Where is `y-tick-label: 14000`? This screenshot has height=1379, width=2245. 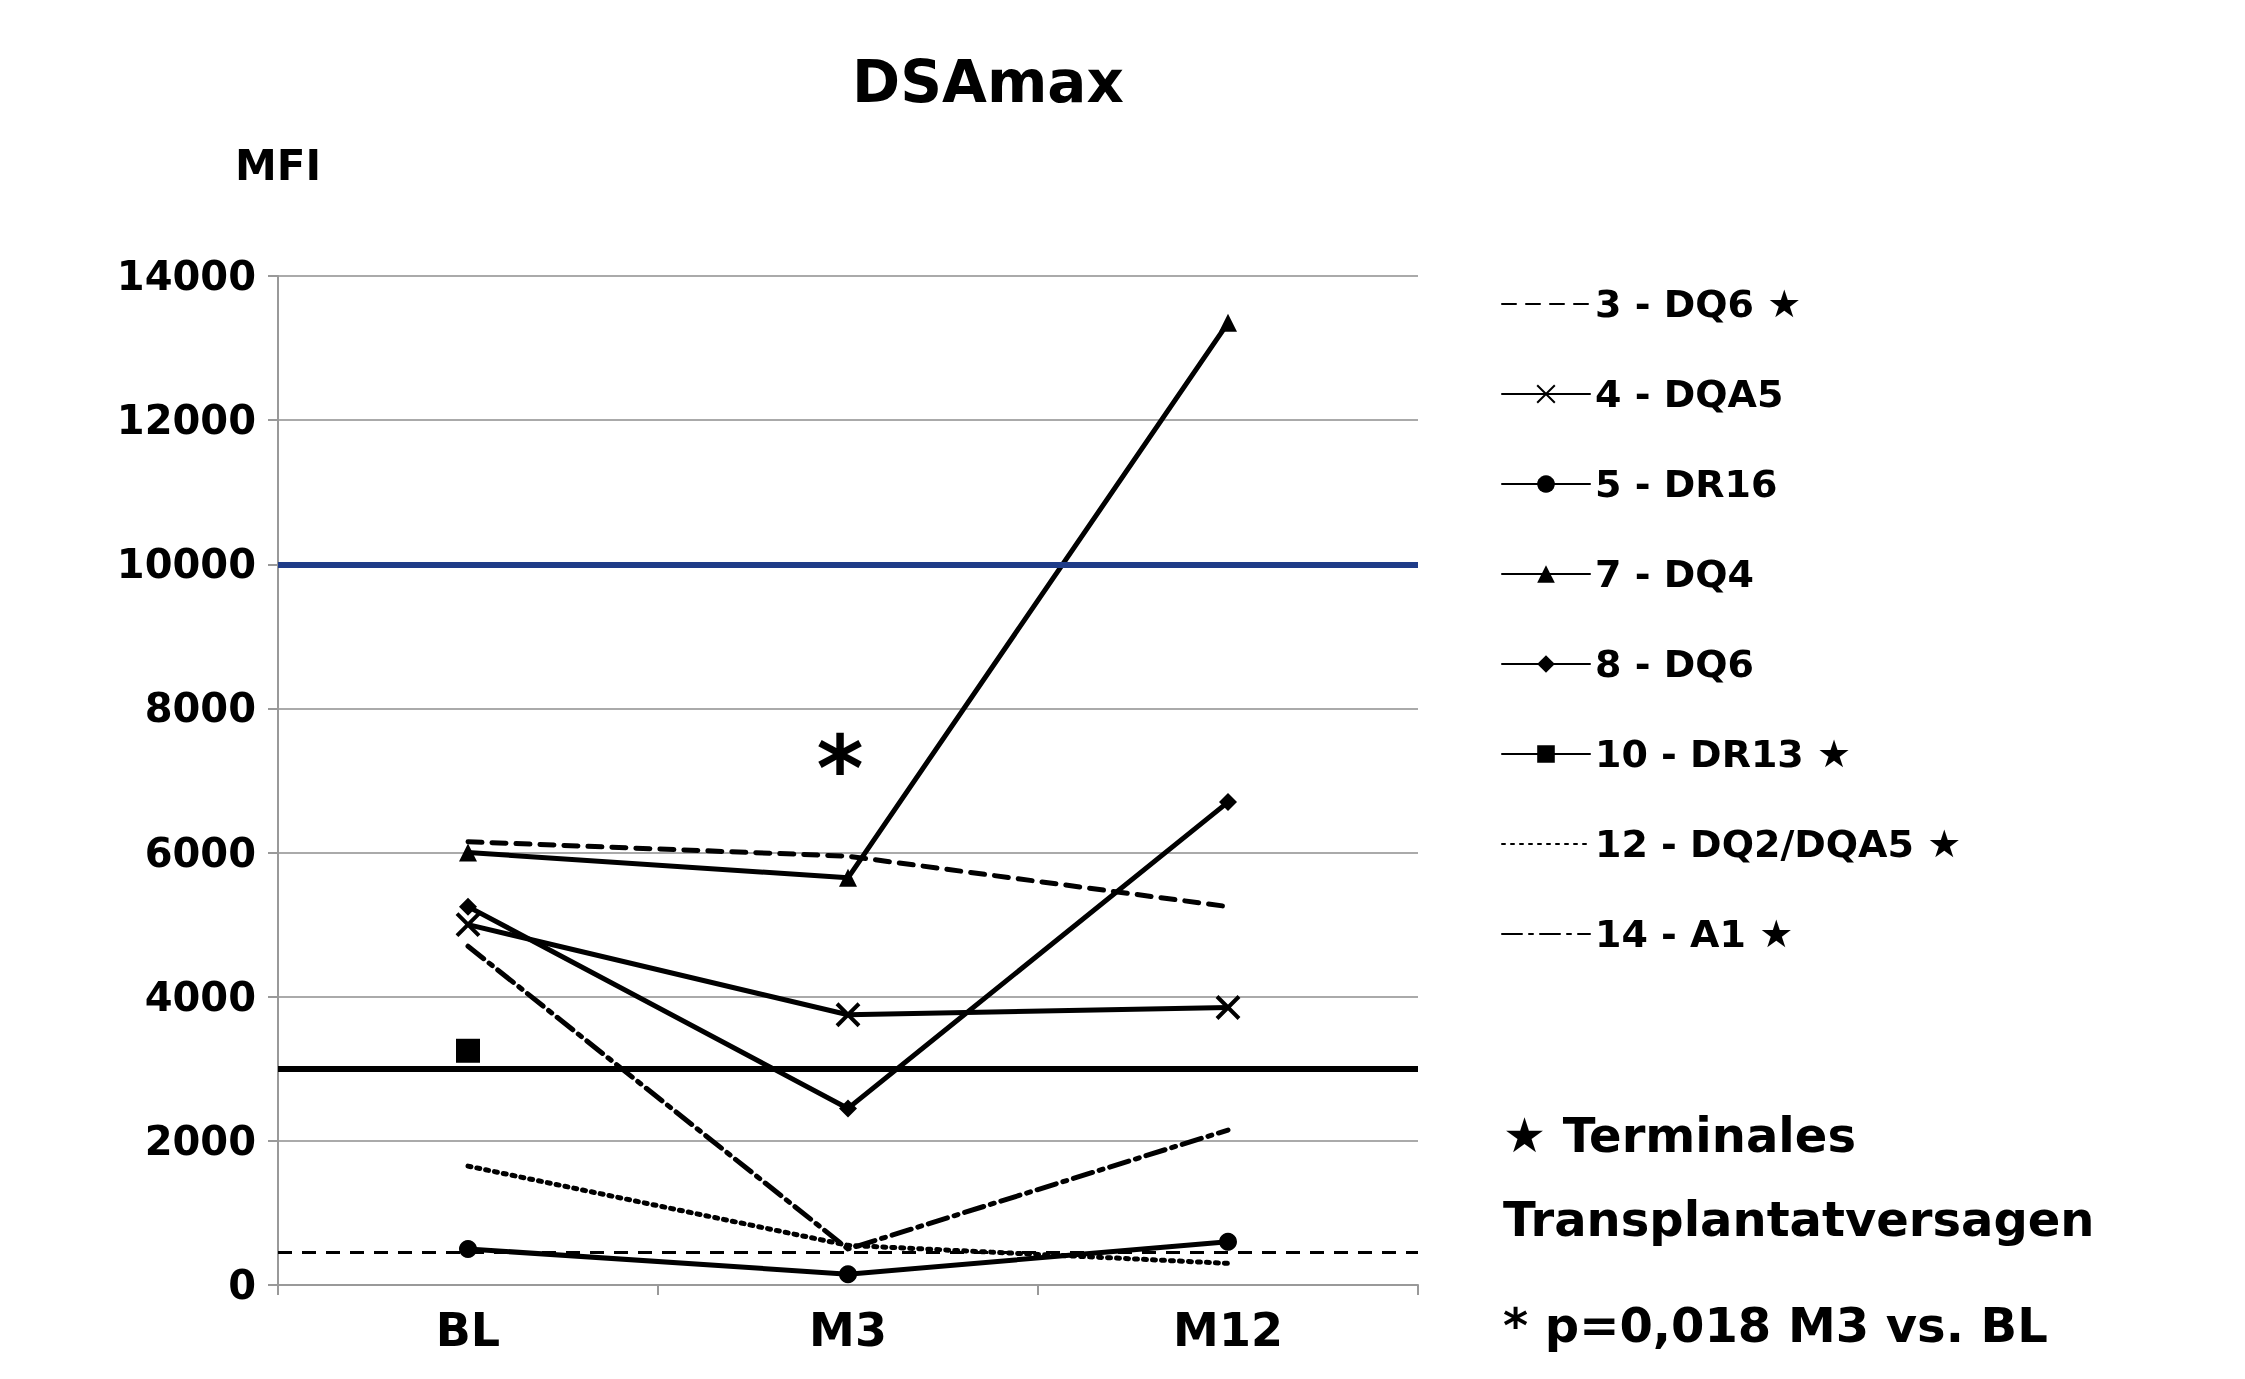 y-tick-label: 14000 is located at coordinates (186, 276).